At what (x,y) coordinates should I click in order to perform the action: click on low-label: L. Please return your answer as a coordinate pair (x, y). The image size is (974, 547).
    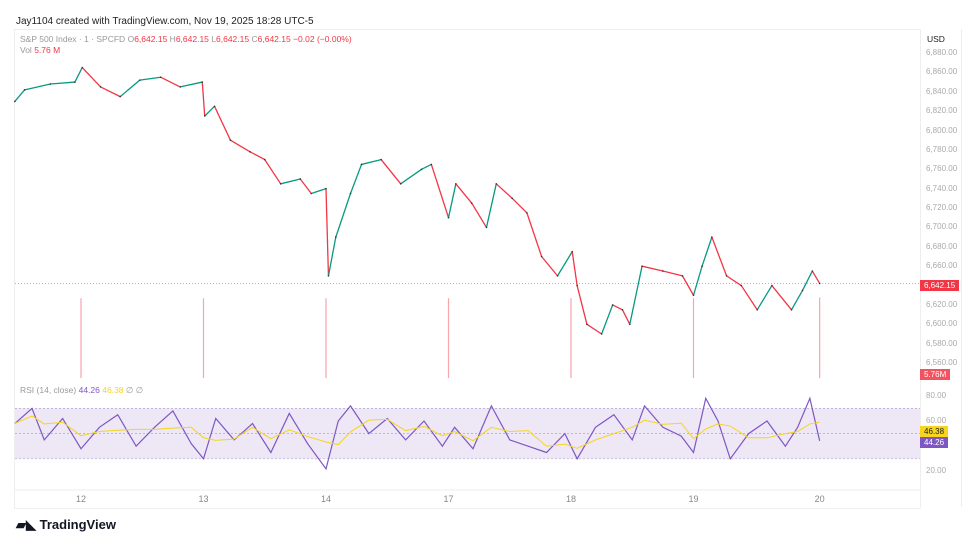
    Looking at the image, I should click on (214, 39).